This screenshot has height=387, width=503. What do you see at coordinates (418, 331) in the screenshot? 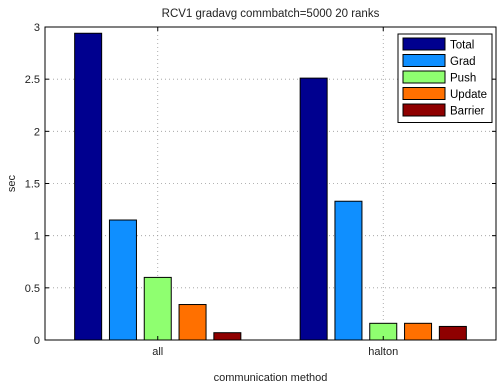
I see `bar-update-halton` at bounding box center [418, 331].